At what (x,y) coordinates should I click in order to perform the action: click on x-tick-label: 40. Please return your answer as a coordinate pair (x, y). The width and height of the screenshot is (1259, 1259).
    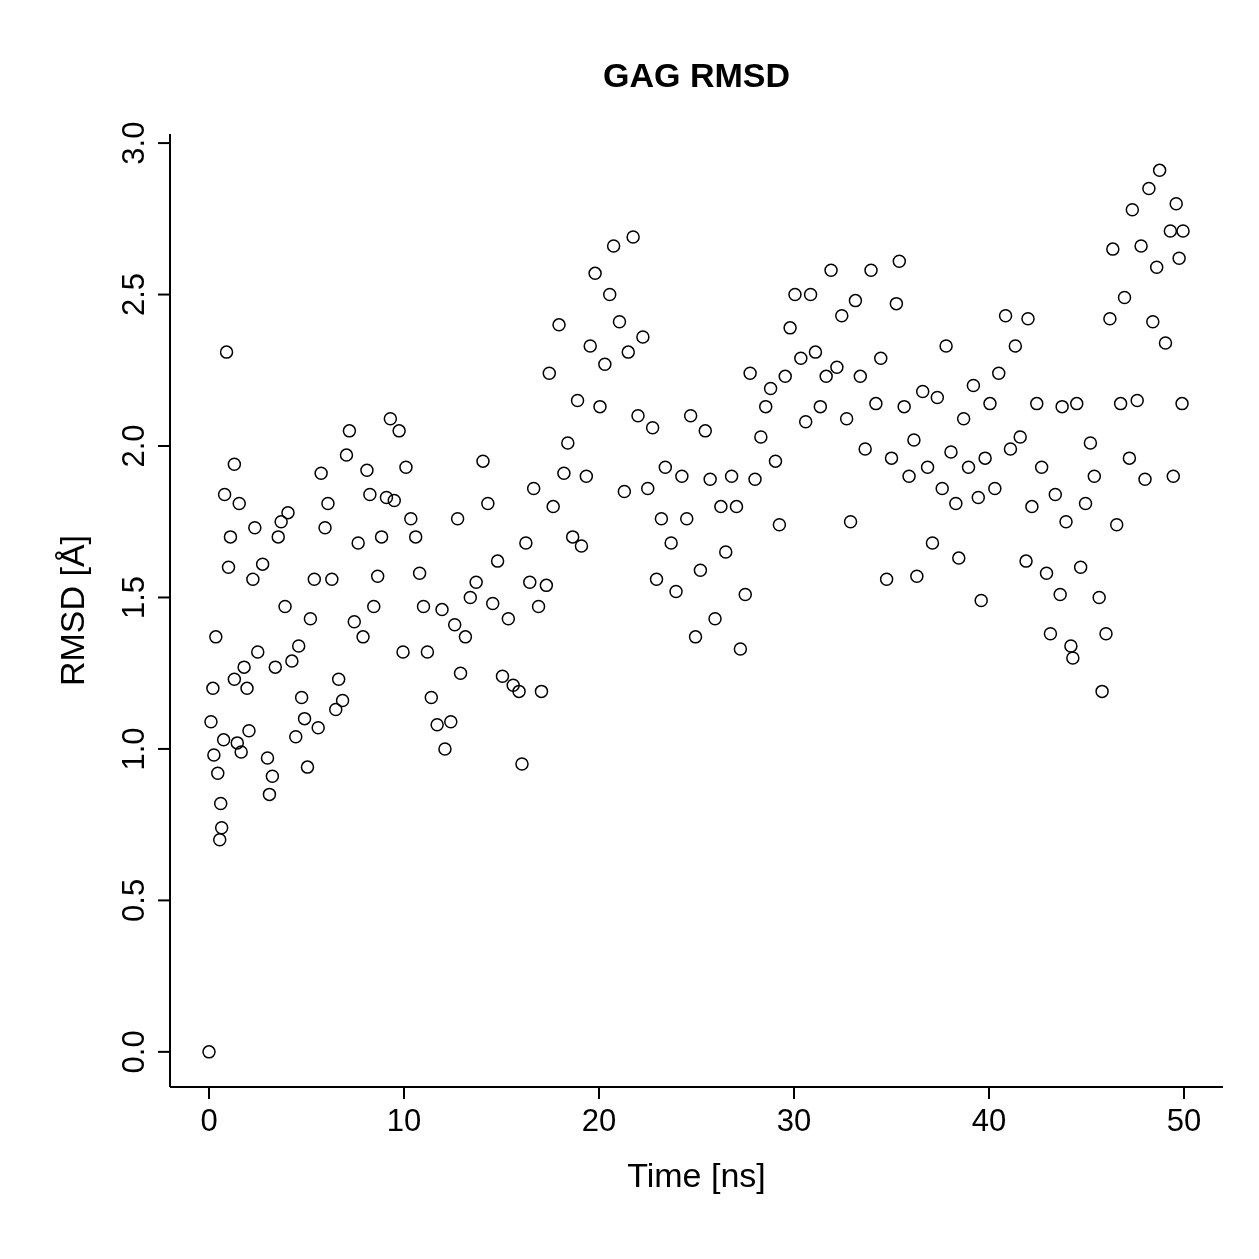
    Looking at the image, I should click on (989, 1120).